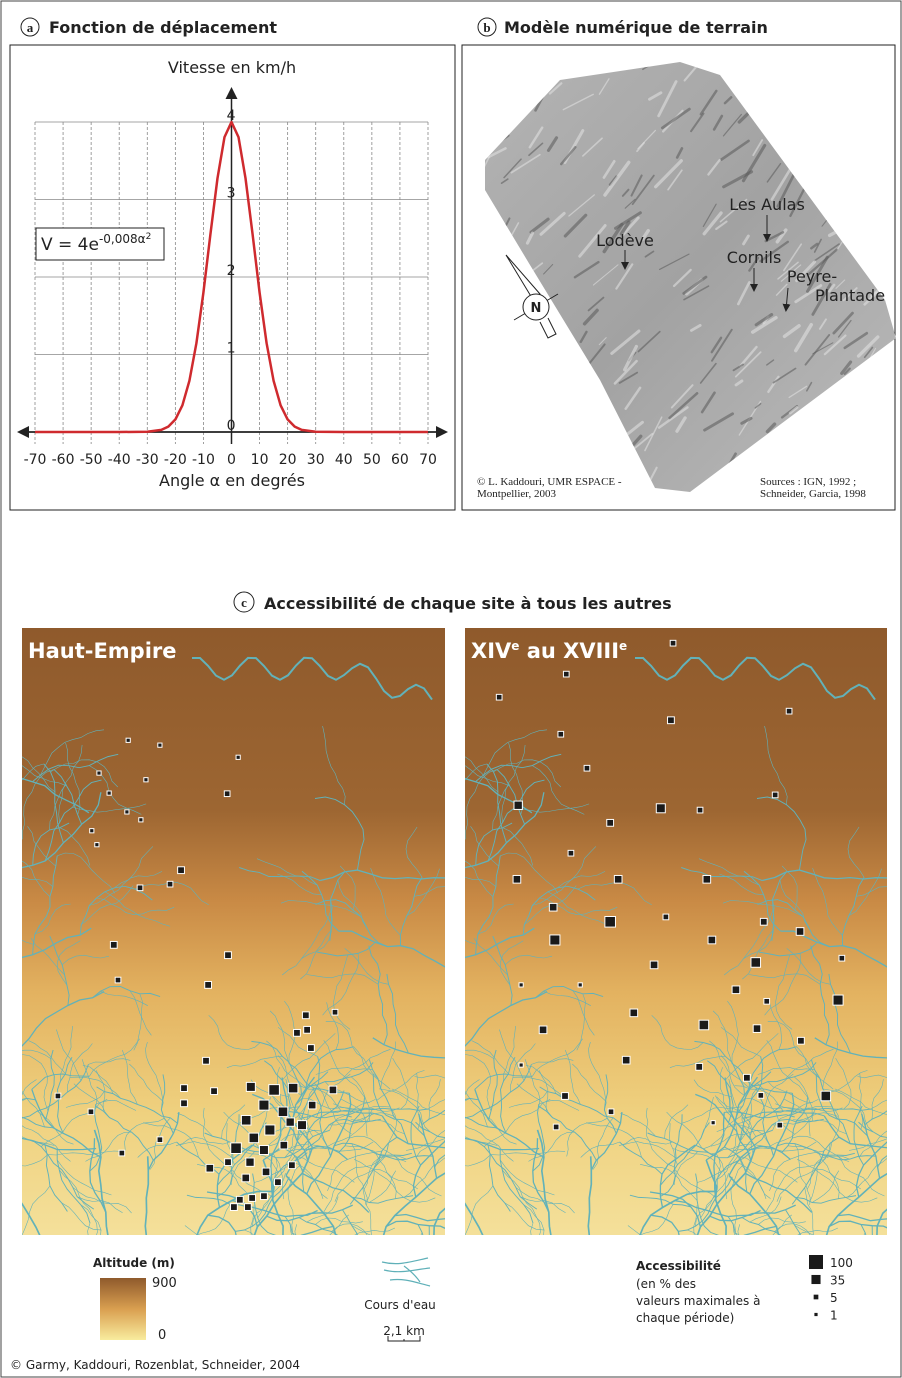 The height and width of the screenshot is (1378, 902). I want to click on north-label: N, so click(536, 308).